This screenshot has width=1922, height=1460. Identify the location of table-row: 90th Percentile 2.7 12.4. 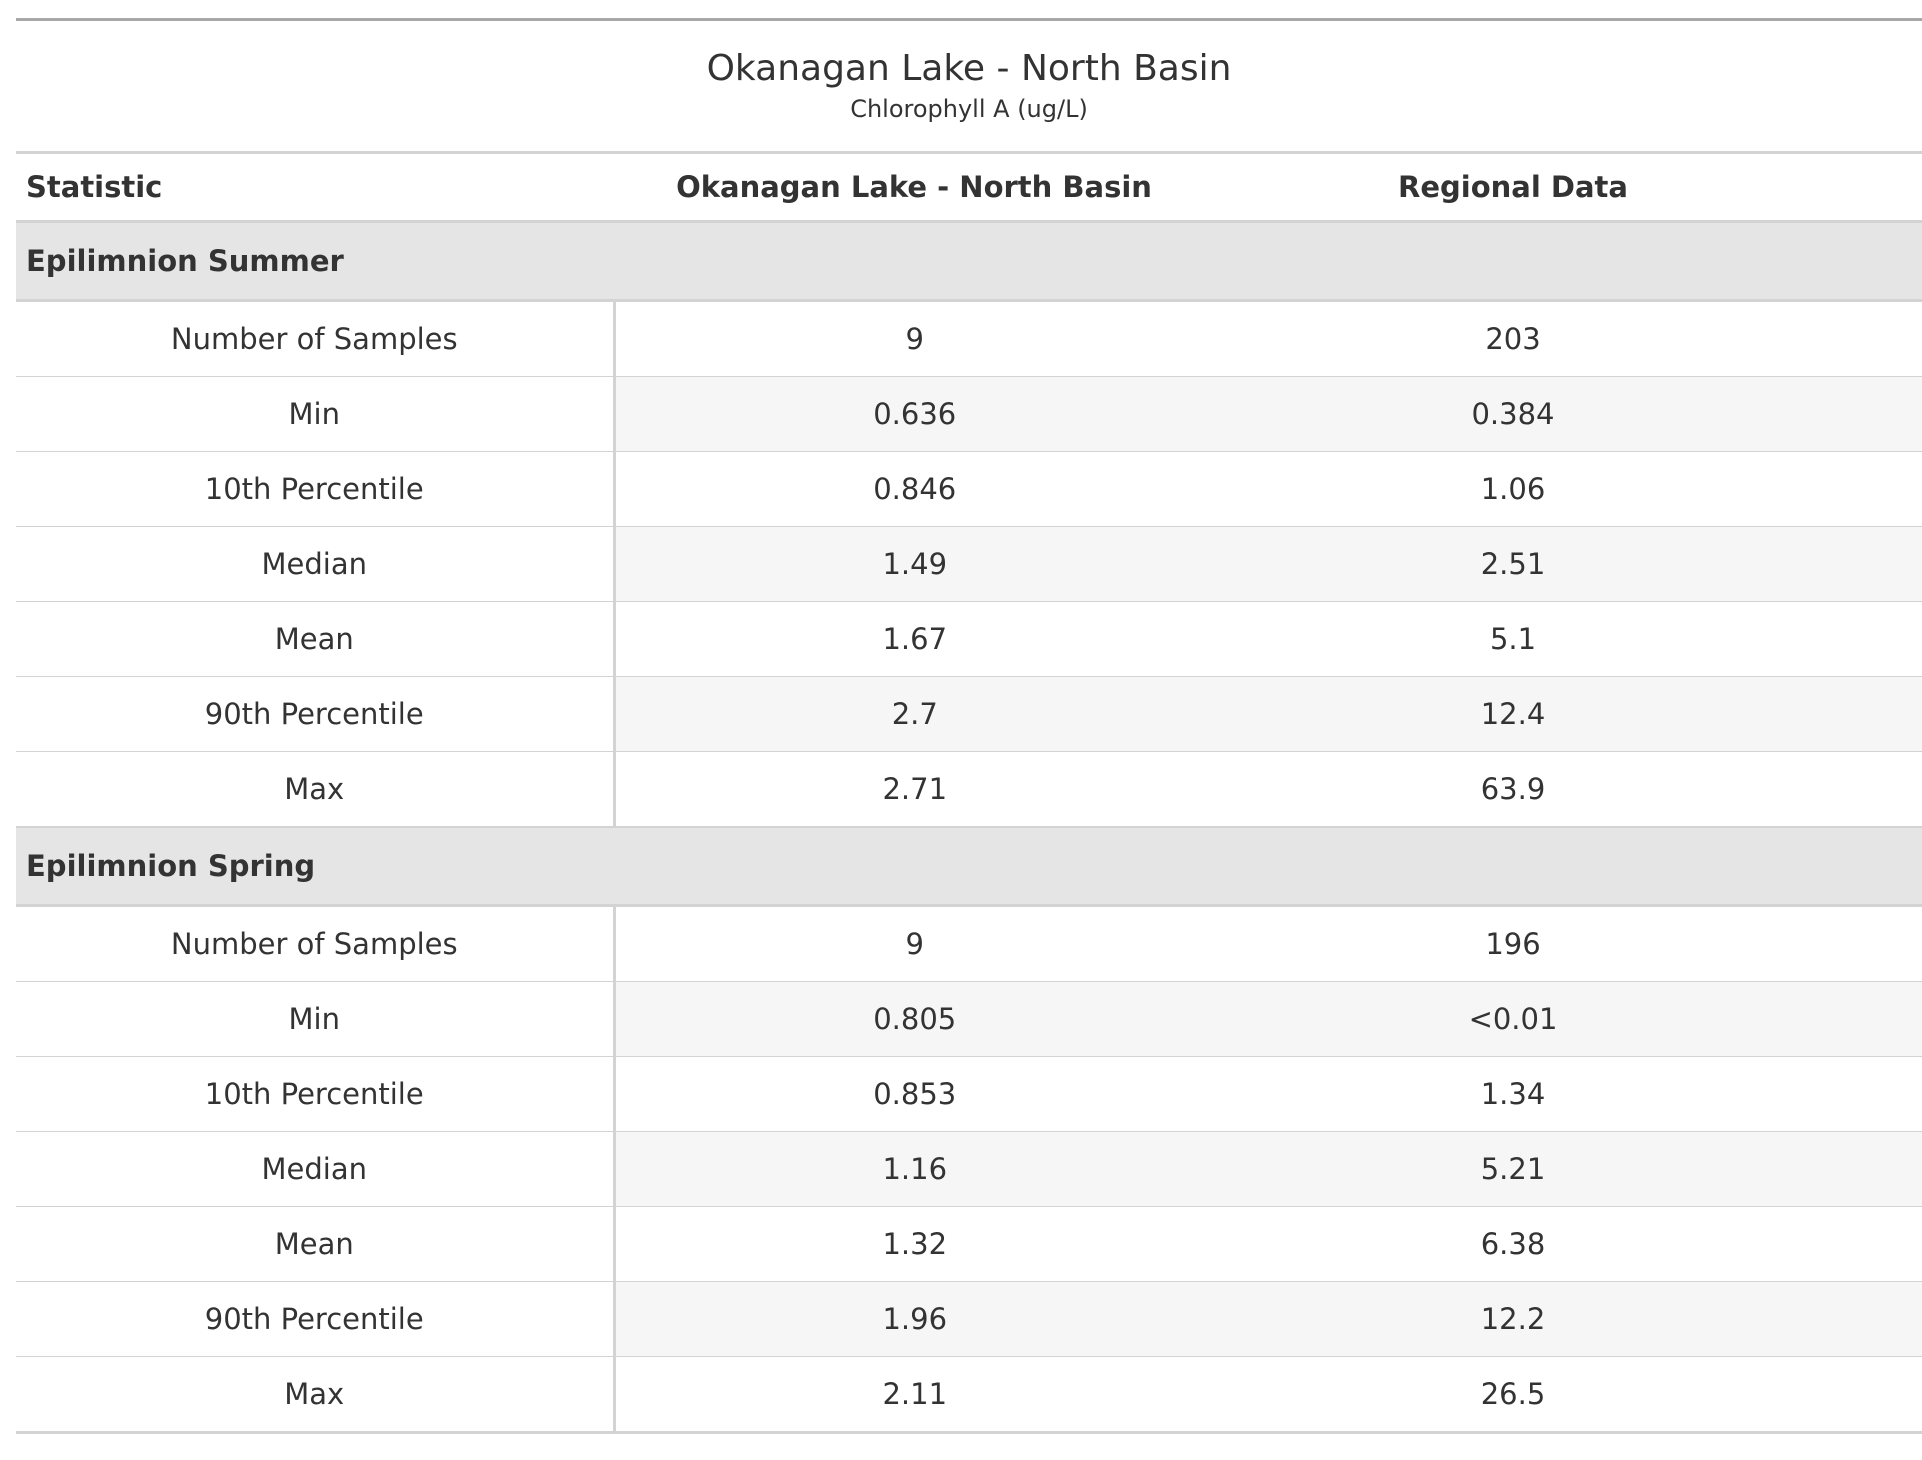
(969, 714).